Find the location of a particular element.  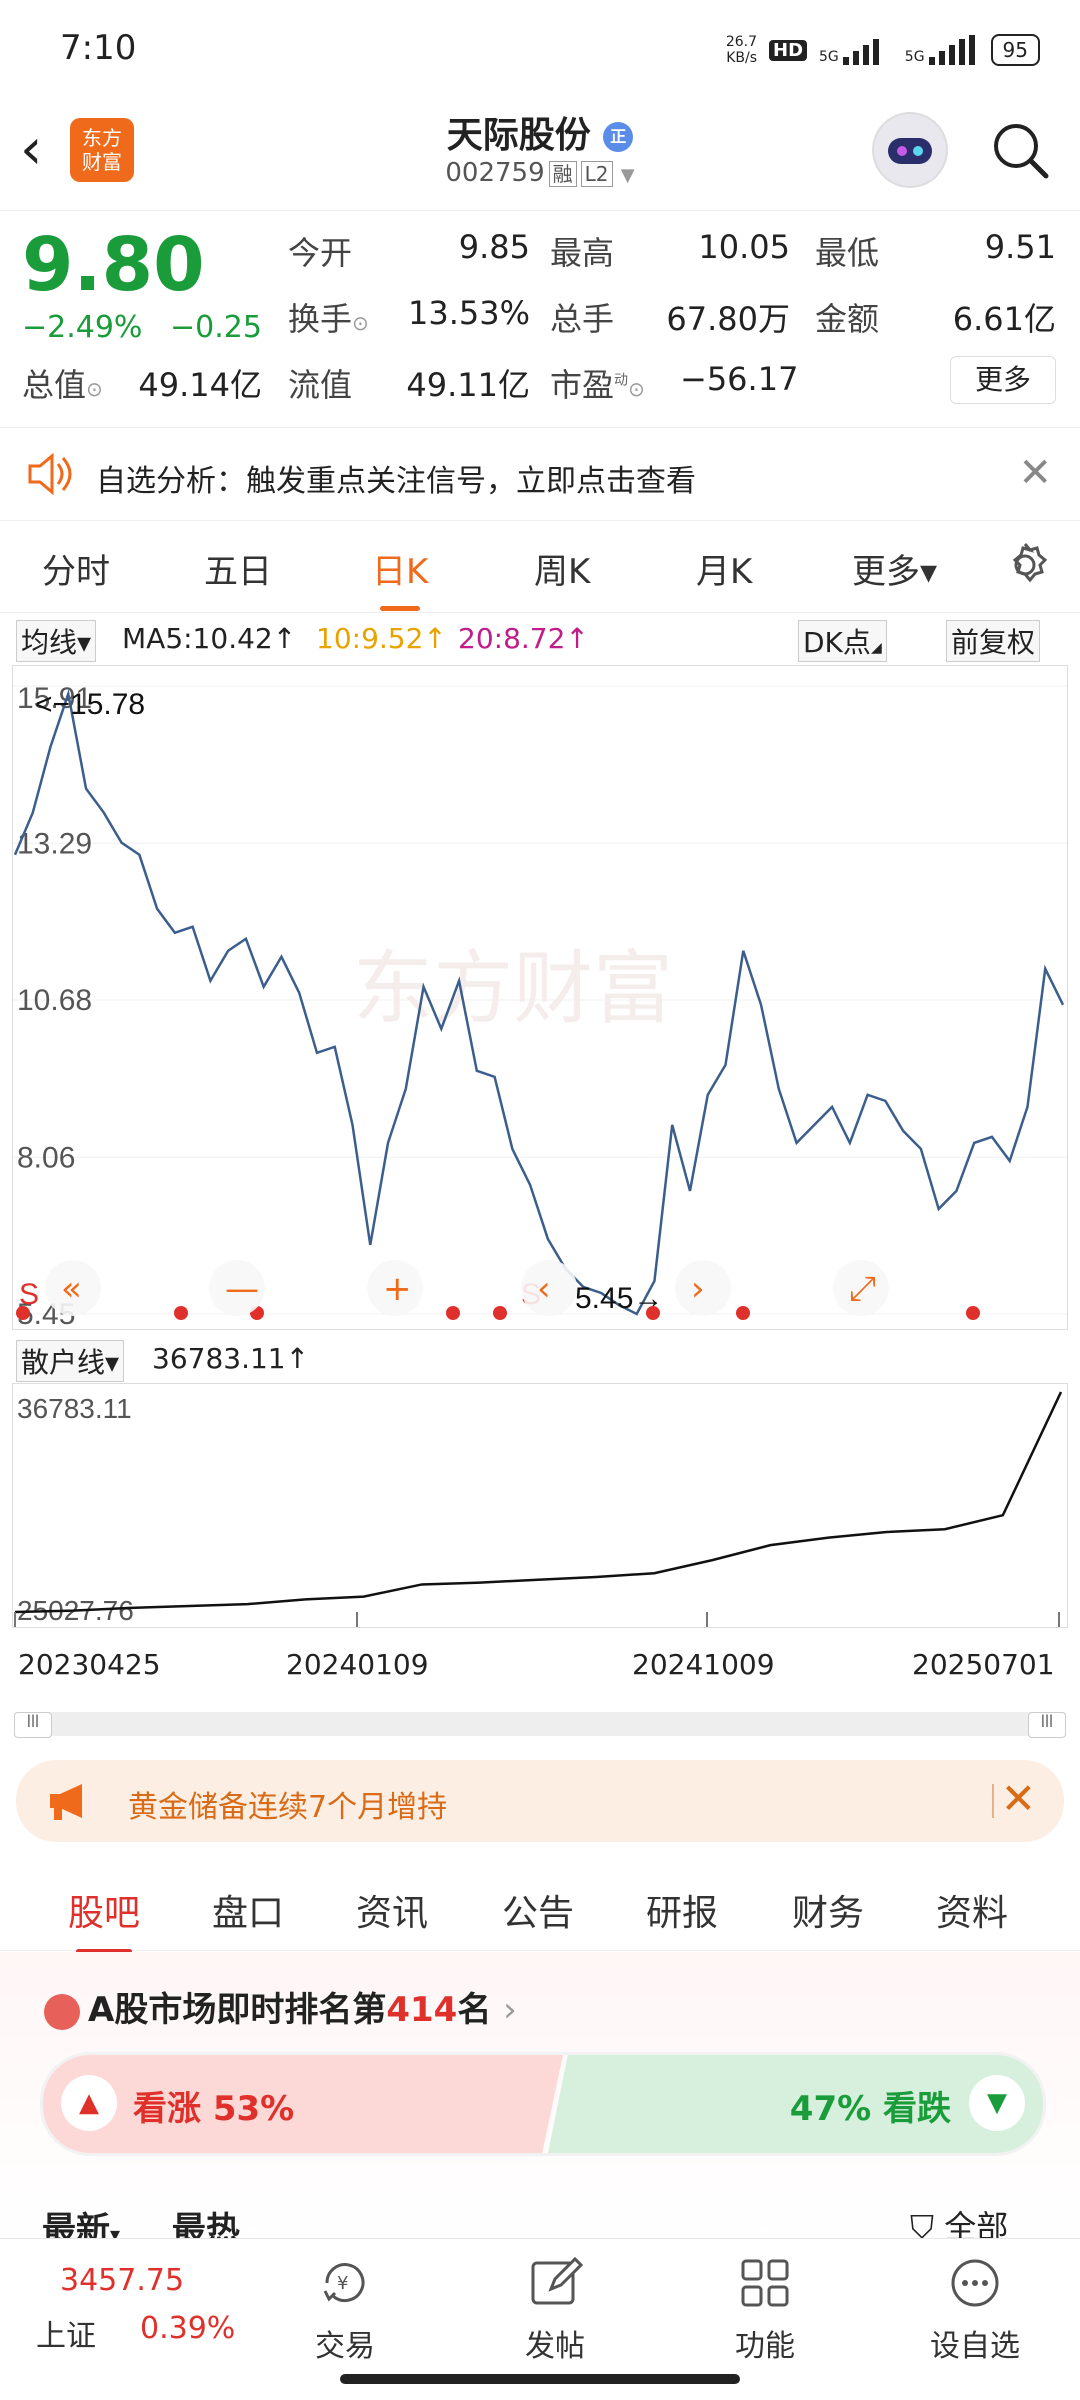

edit-icon is located at coordinates (557, 2280).